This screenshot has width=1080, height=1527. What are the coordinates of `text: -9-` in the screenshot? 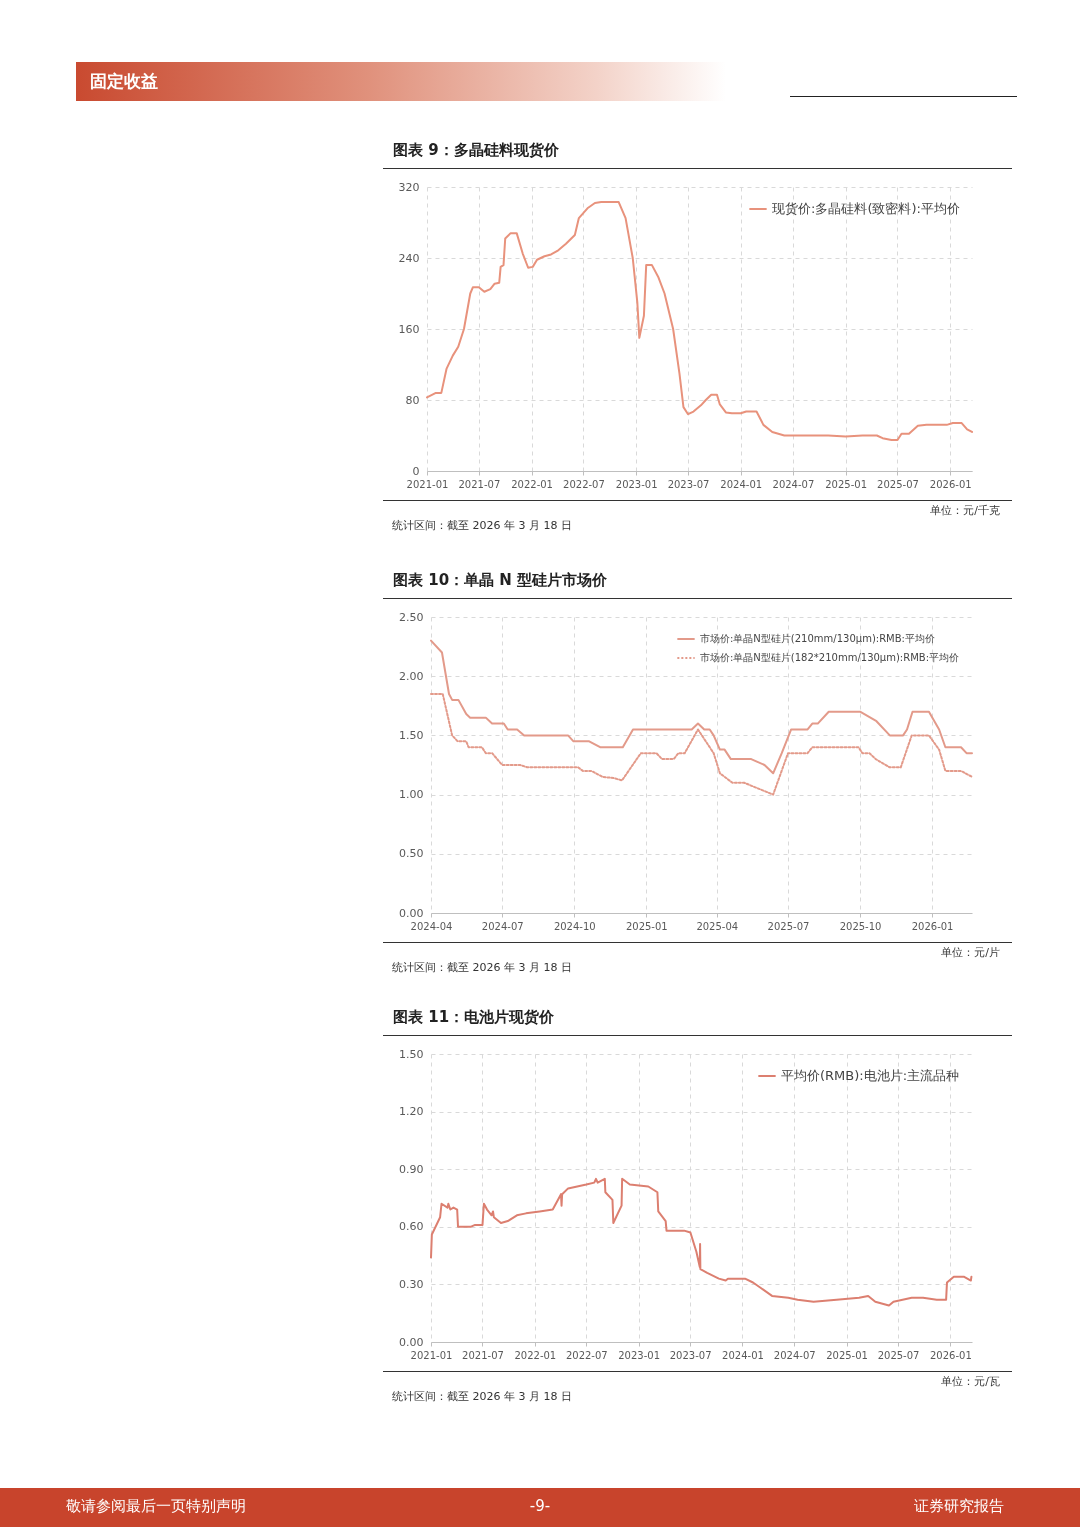 It's located at (540, 1506).